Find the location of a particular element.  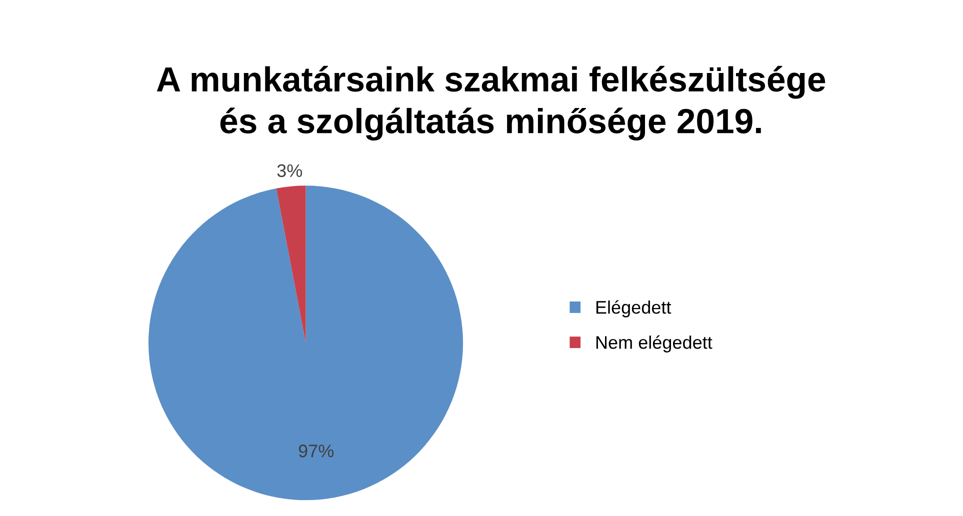

data-label: 97% is located at coordinates (316, 451).